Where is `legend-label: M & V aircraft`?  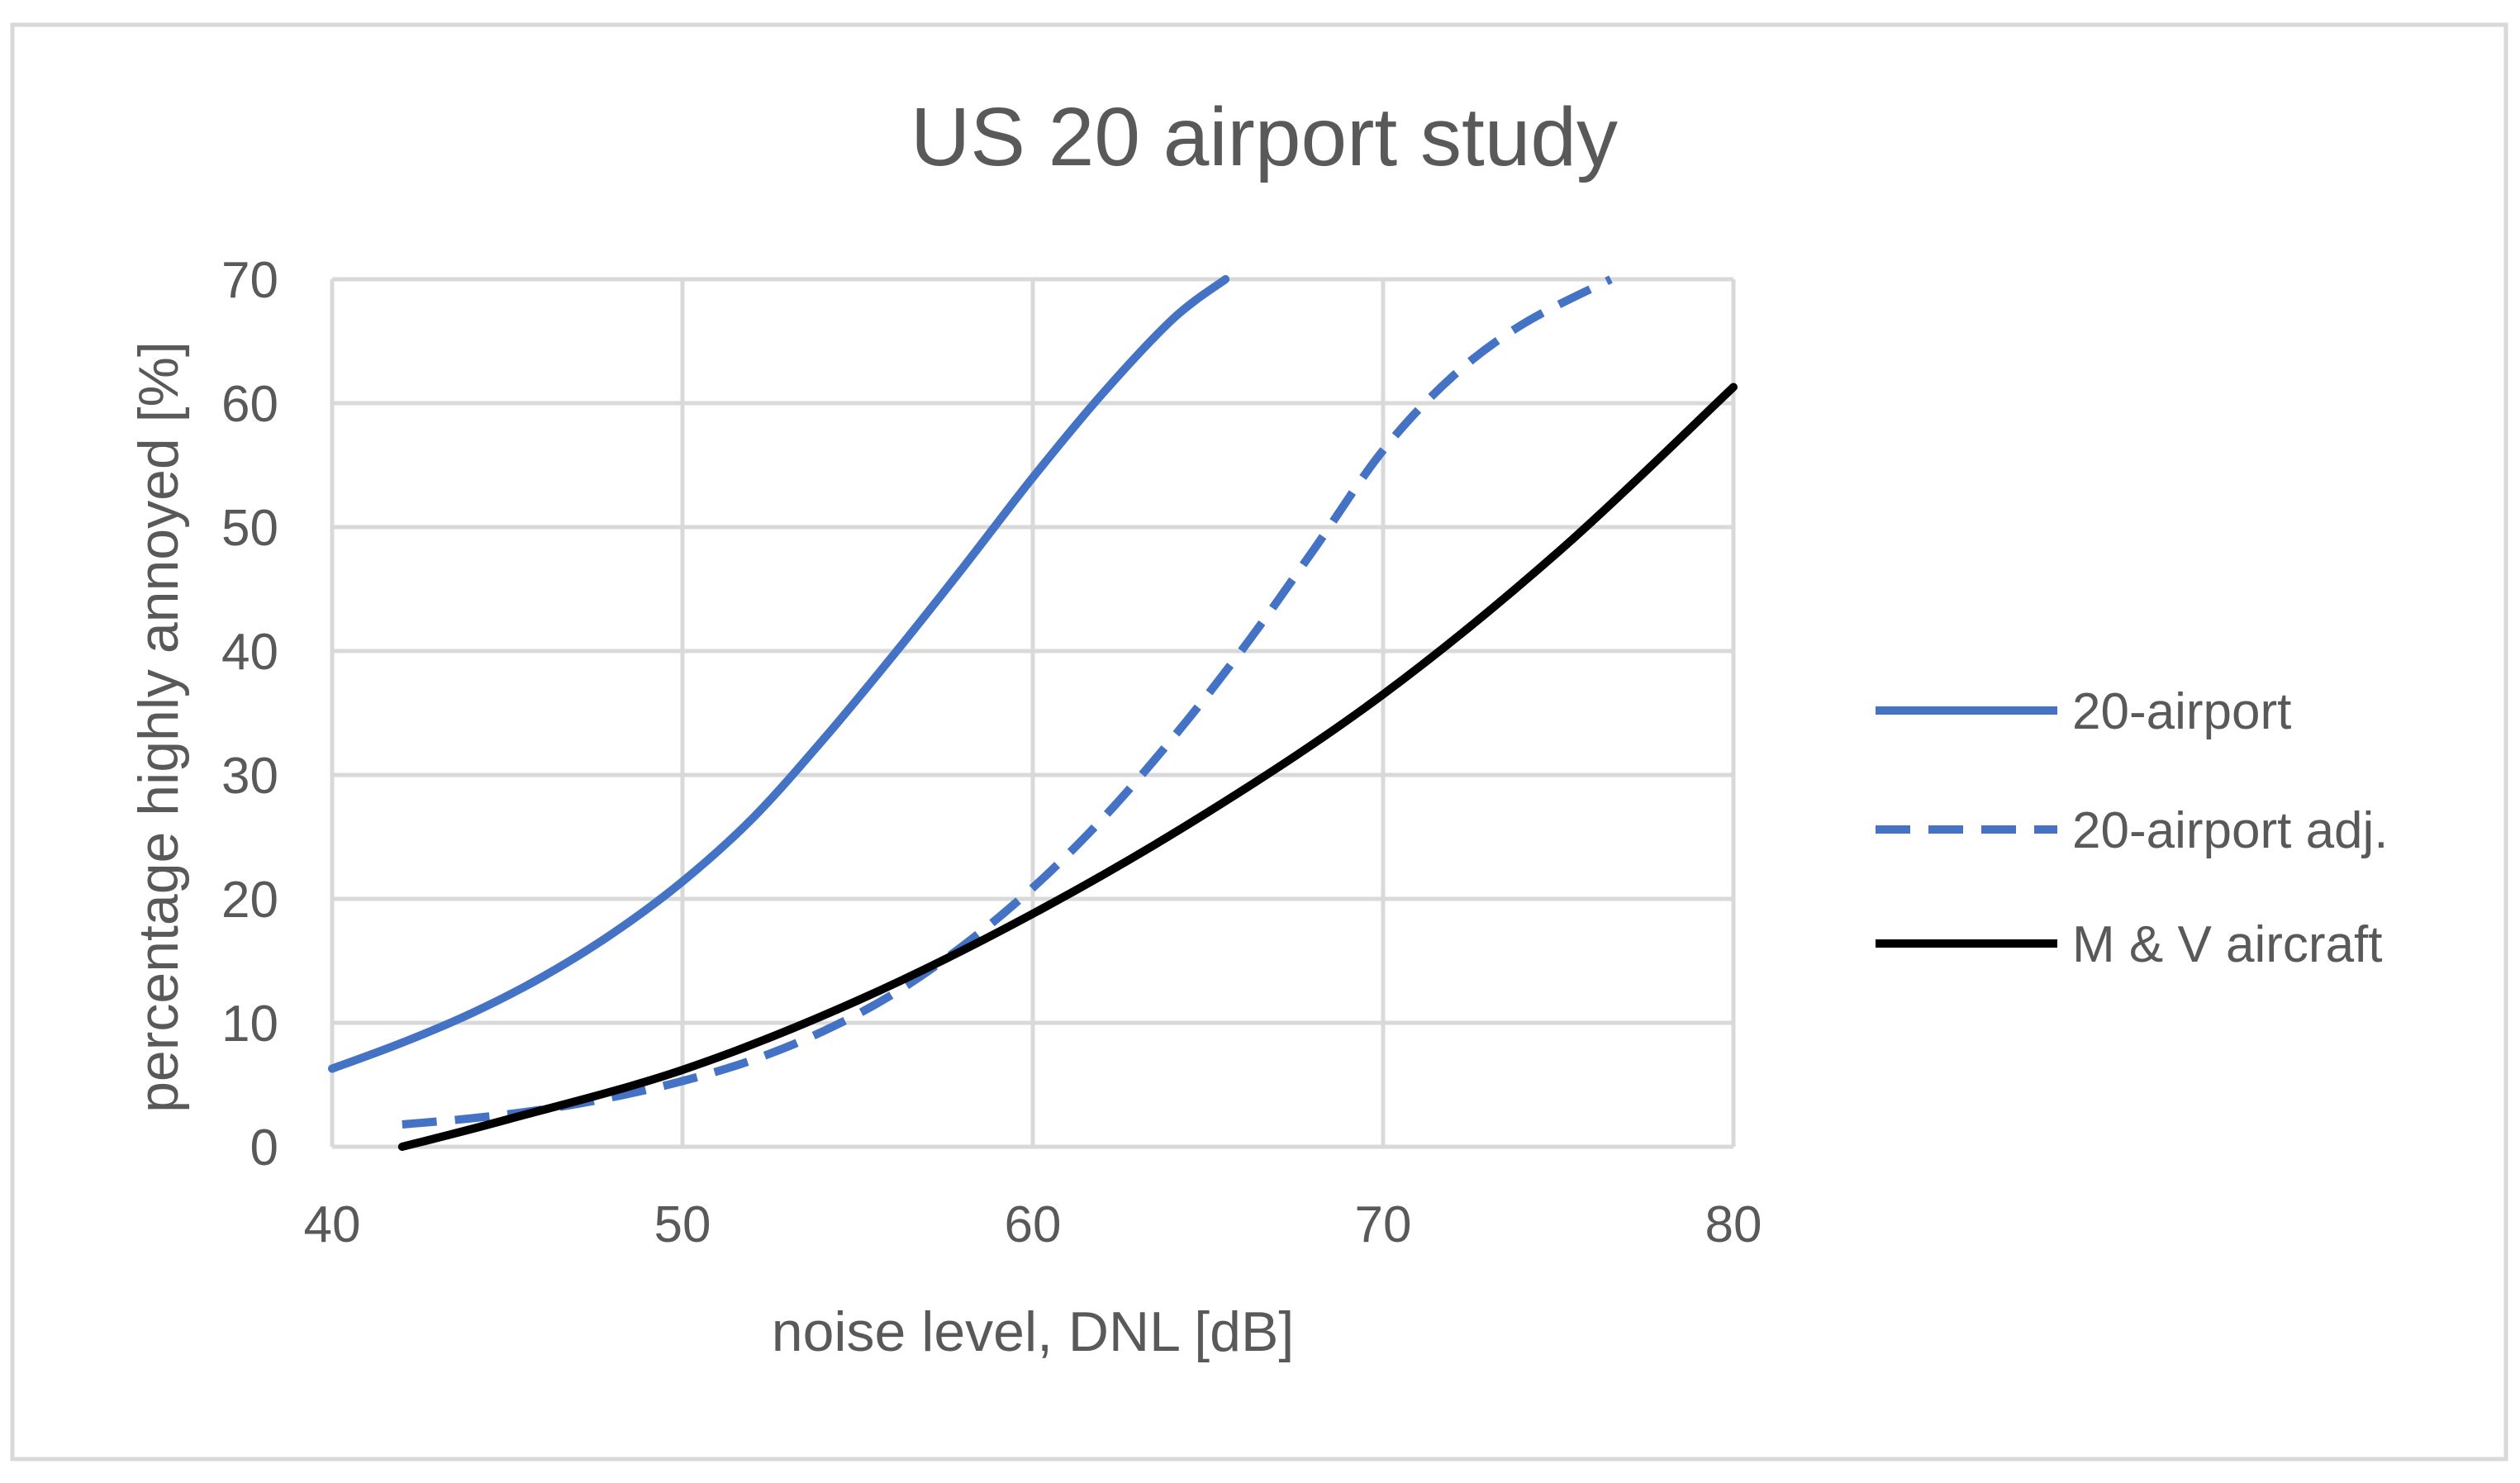 legend-label: M & V aircraft is located at coordinates (2227, 944).